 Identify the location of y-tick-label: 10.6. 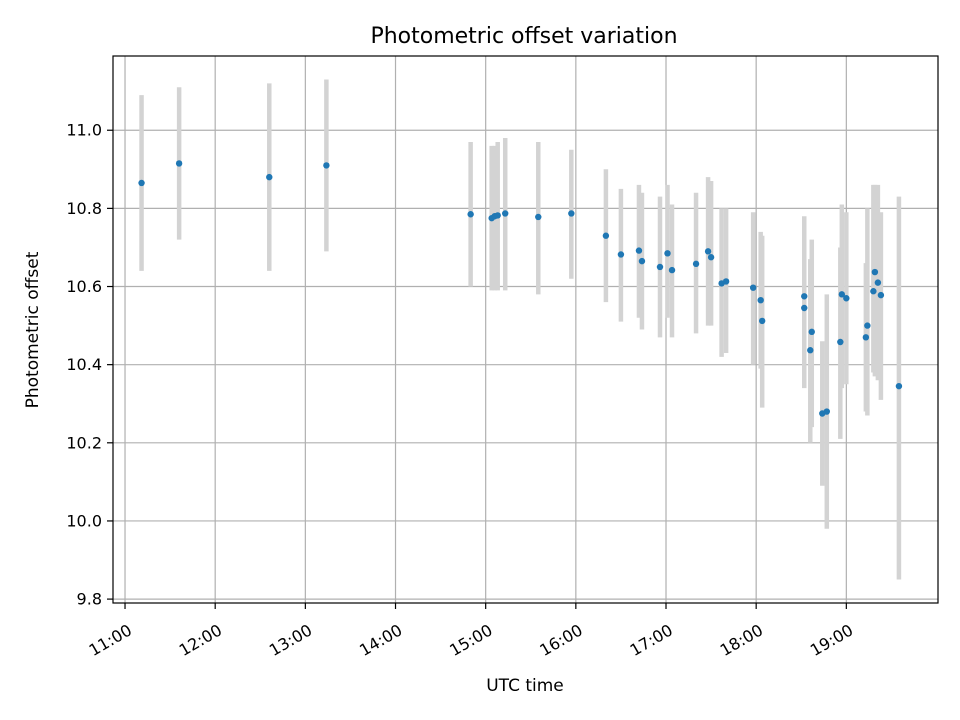
(84, 286).